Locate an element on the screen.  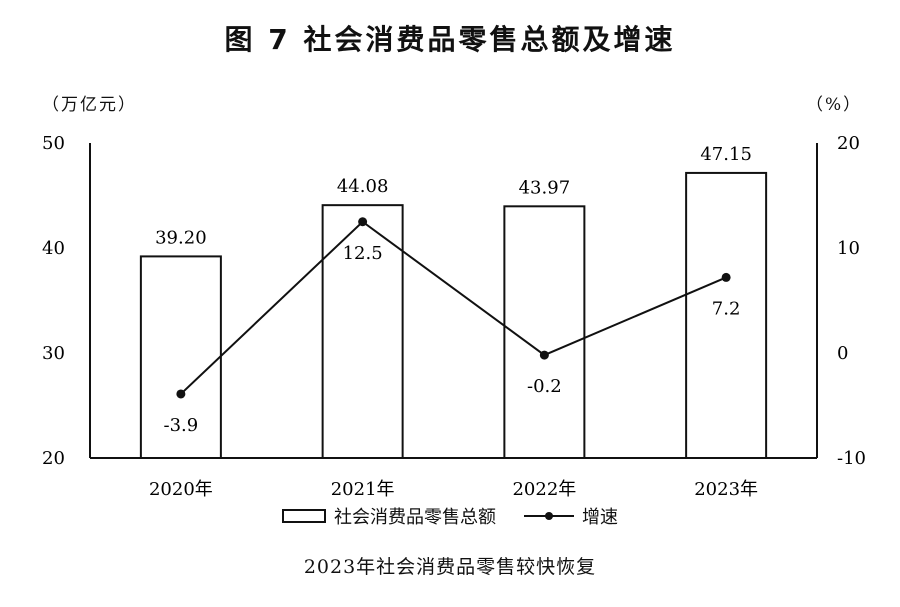
legend-item-line: 增速 is located at coordinates (571, 516).